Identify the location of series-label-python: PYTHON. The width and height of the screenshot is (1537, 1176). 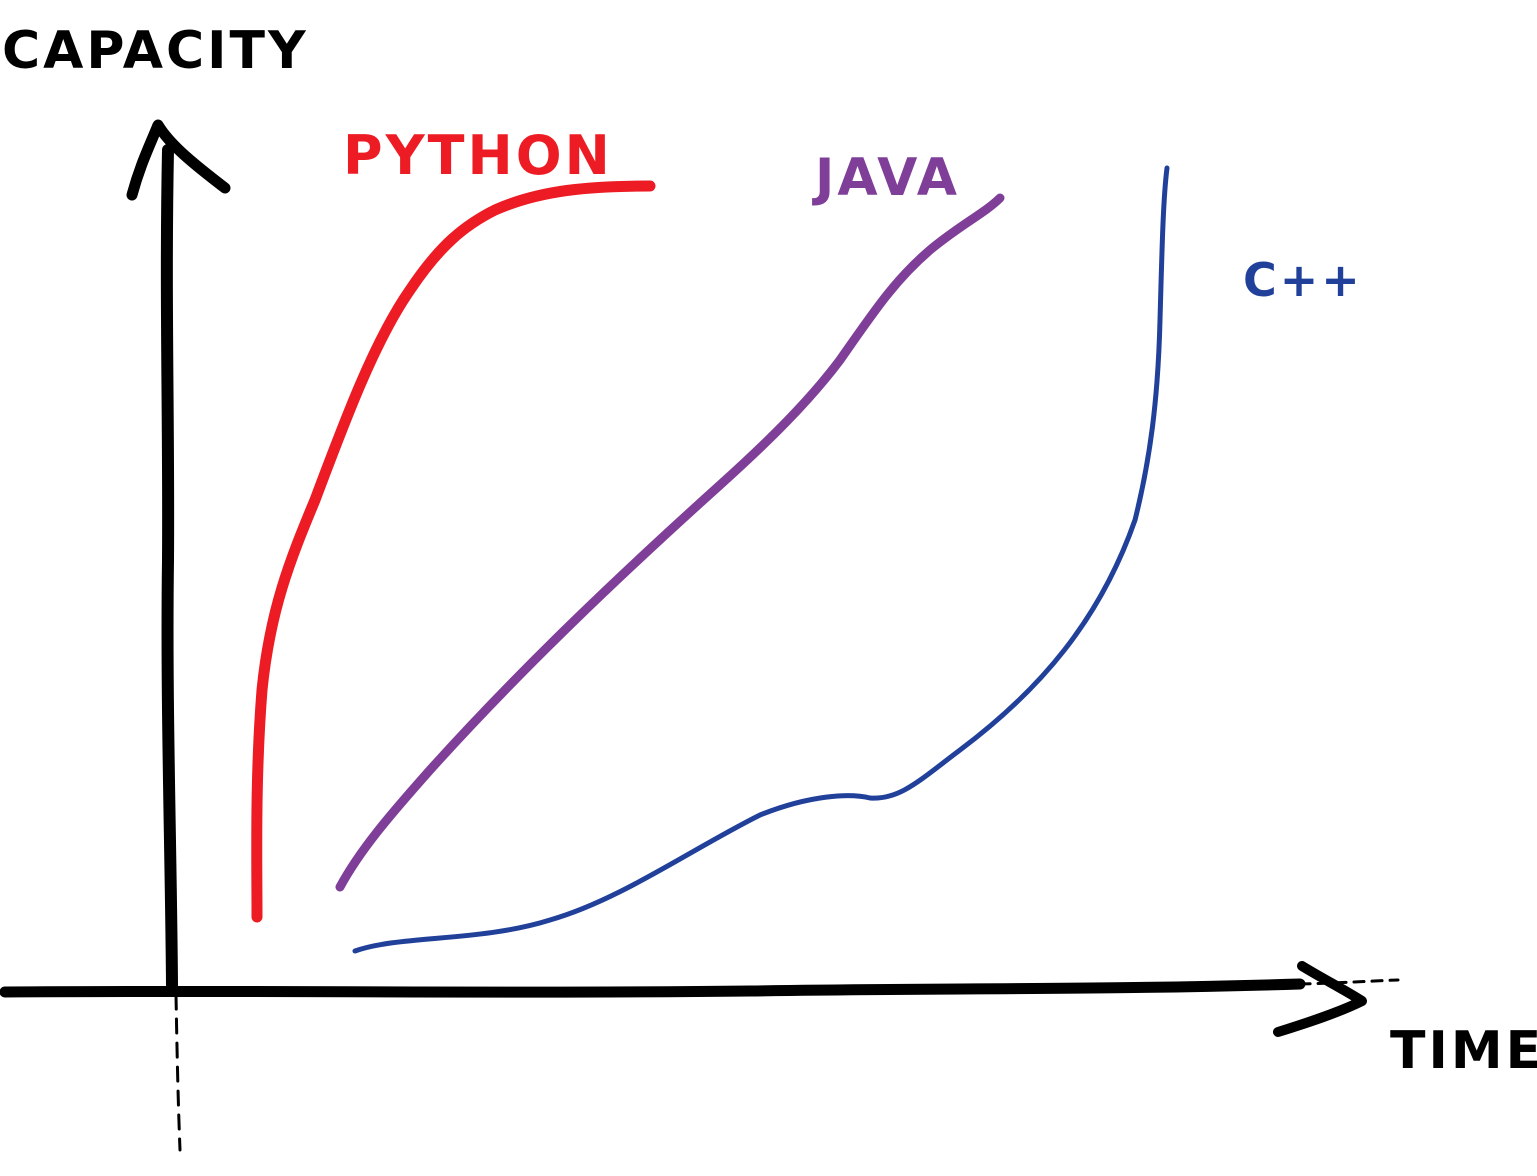
(478, 155).